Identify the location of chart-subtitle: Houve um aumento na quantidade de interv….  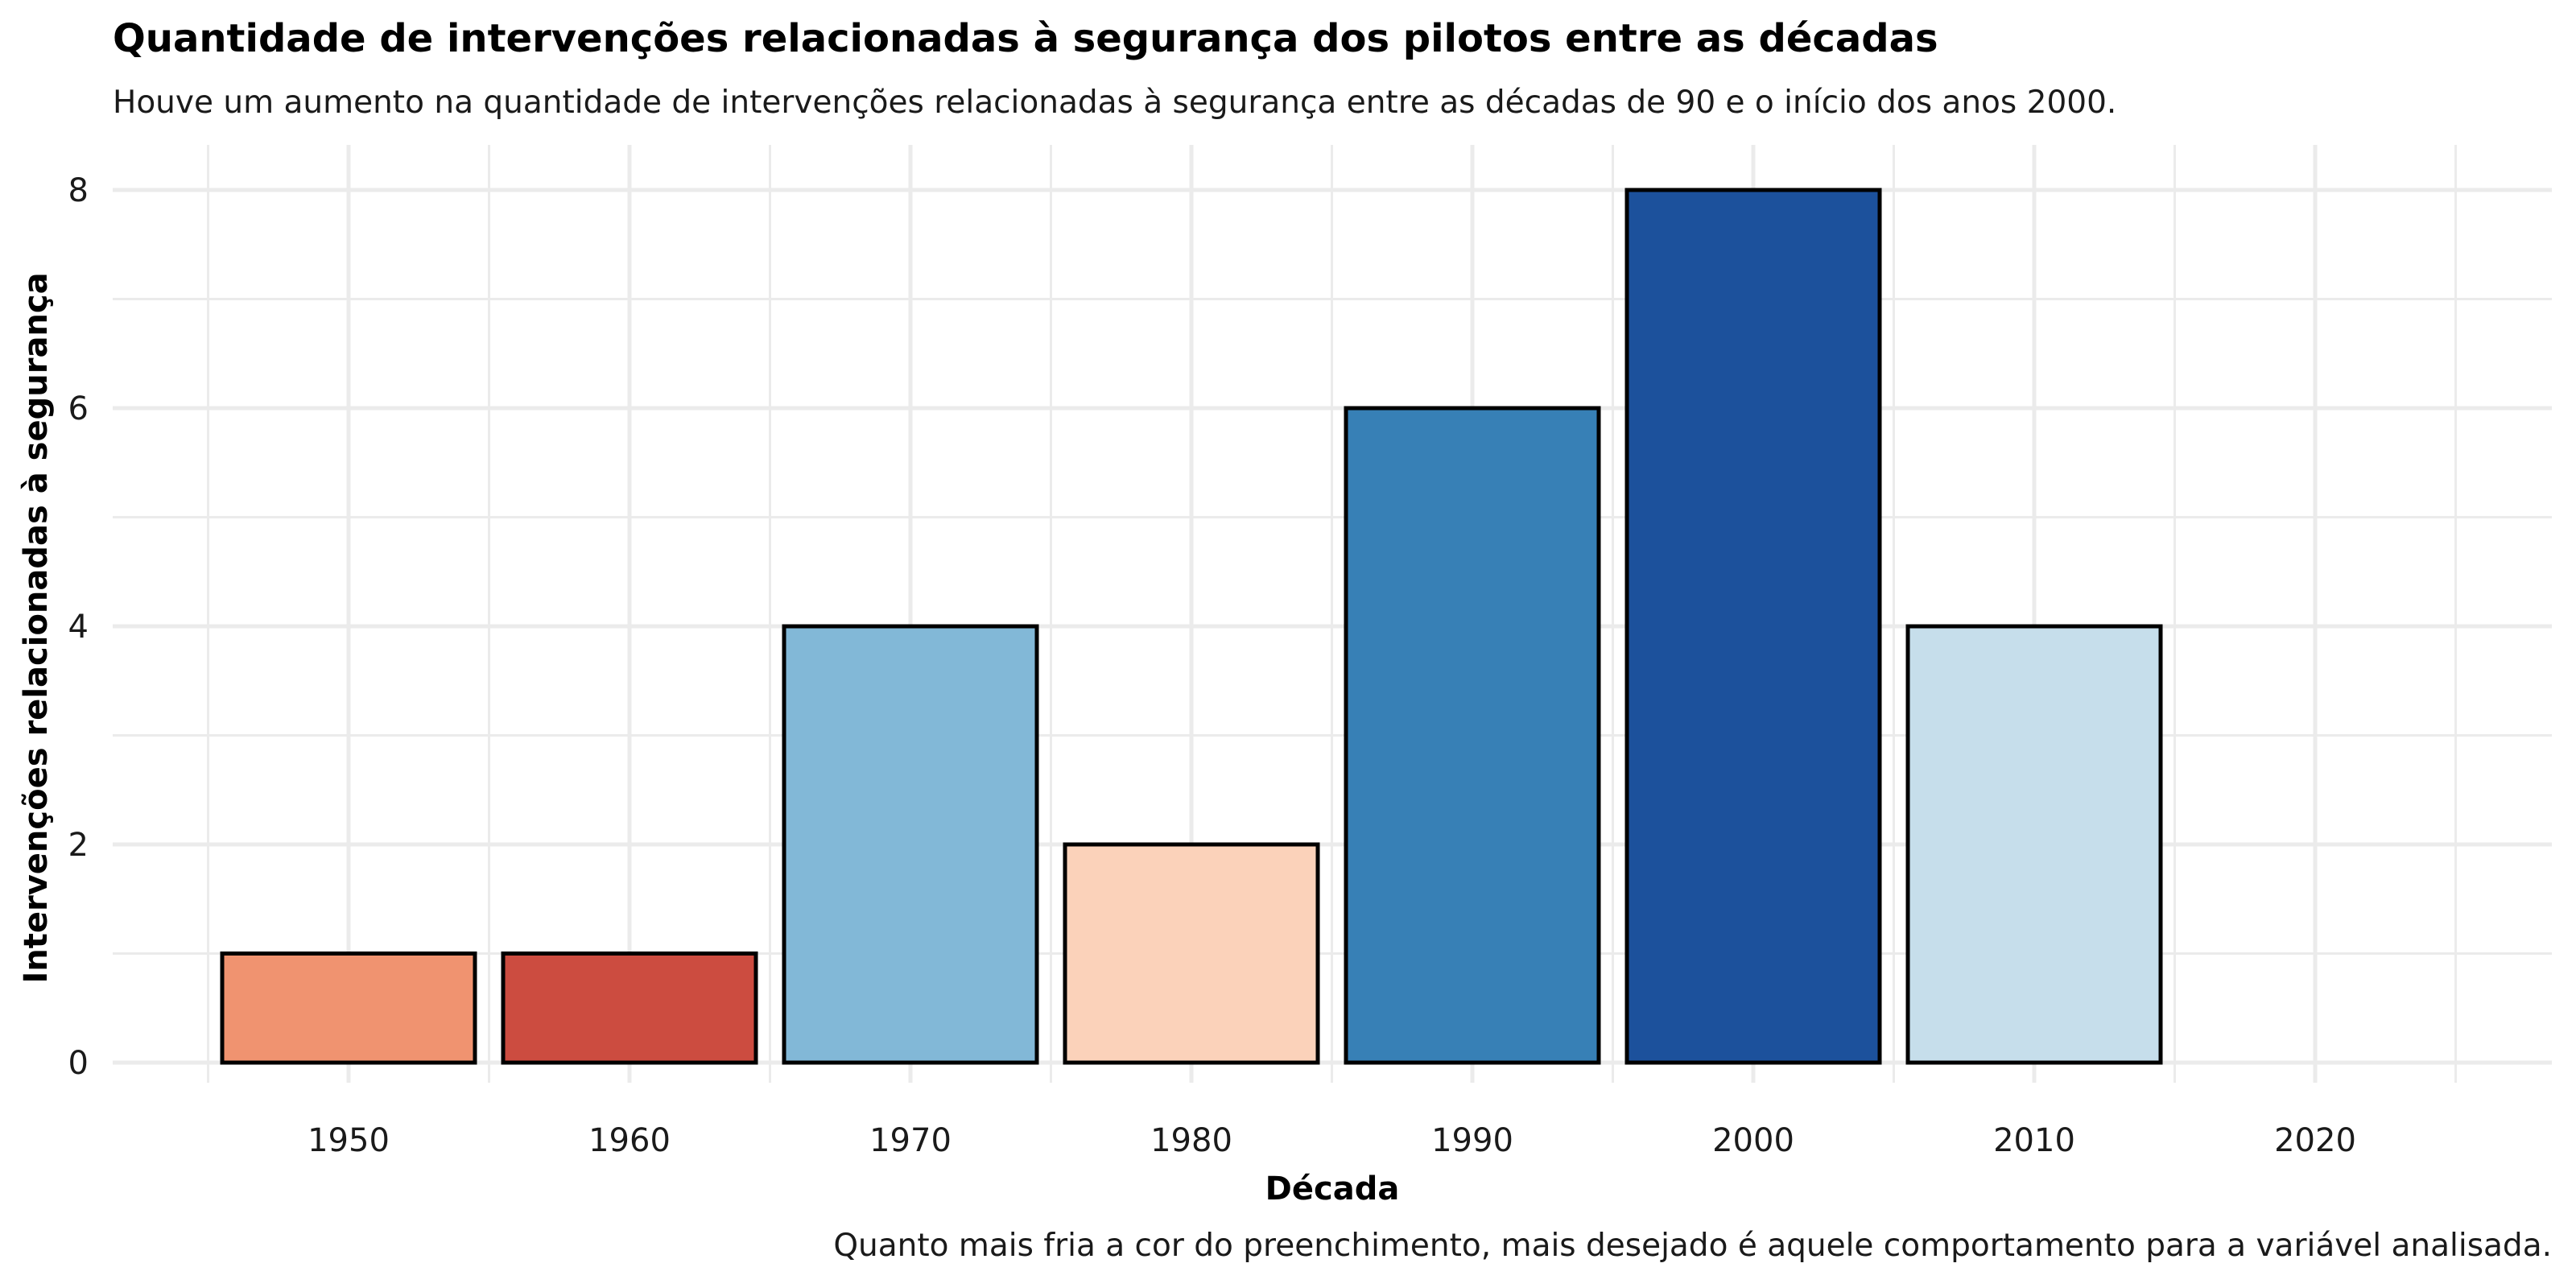
(1114, 103).